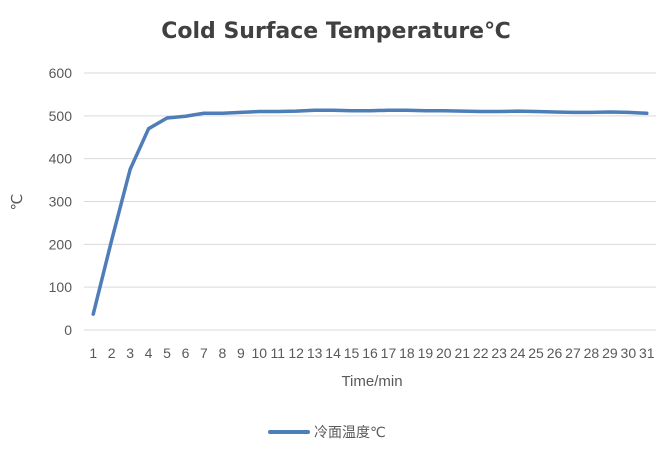 This screenshot has height=456, width=671. What do you see at coordinates (573, 353) in the screenshot?
I see `x-tick-label: 27` at bounding box center [573, 353].